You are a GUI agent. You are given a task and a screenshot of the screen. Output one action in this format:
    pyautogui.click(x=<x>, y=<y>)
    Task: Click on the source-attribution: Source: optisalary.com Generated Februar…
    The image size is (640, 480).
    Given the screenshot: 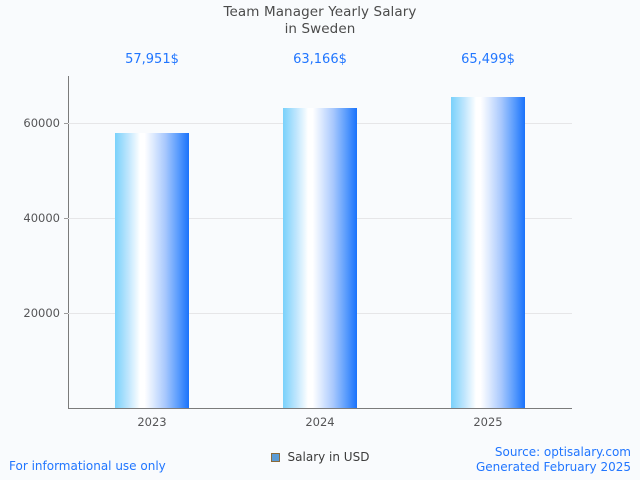 What is the action you would take?
    pyautogui.click(x=553, y=460)
    